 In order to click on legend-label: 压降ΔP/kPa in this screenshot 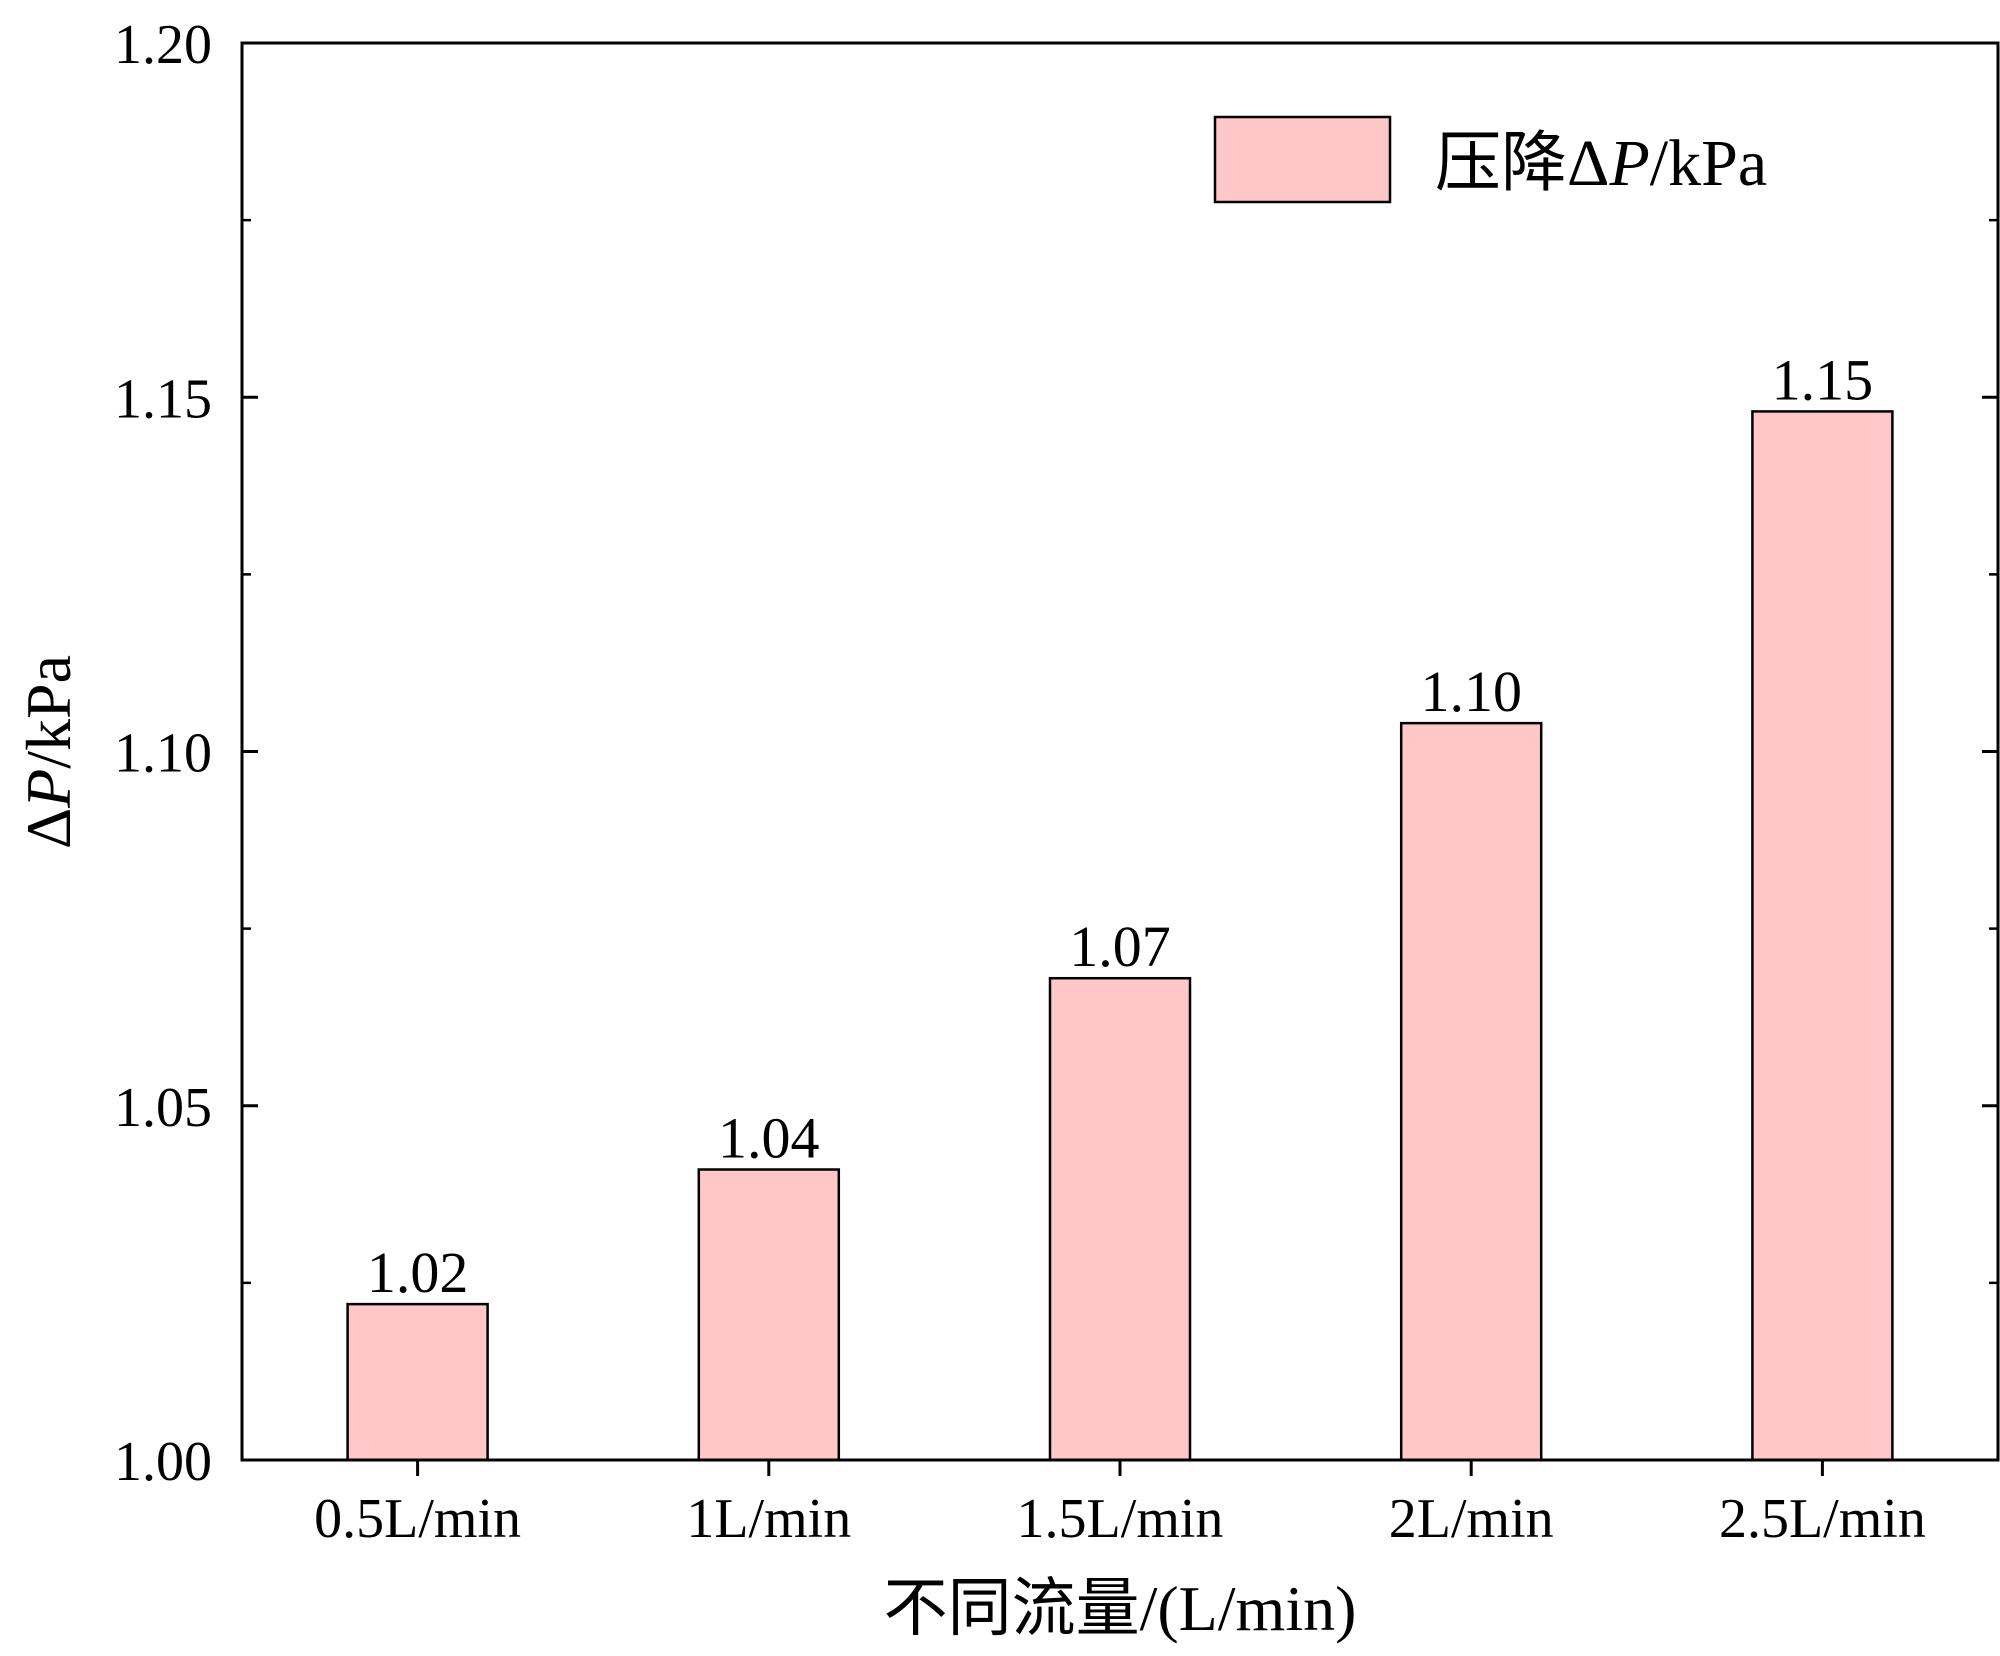, I will do `click(1601, 163)`.